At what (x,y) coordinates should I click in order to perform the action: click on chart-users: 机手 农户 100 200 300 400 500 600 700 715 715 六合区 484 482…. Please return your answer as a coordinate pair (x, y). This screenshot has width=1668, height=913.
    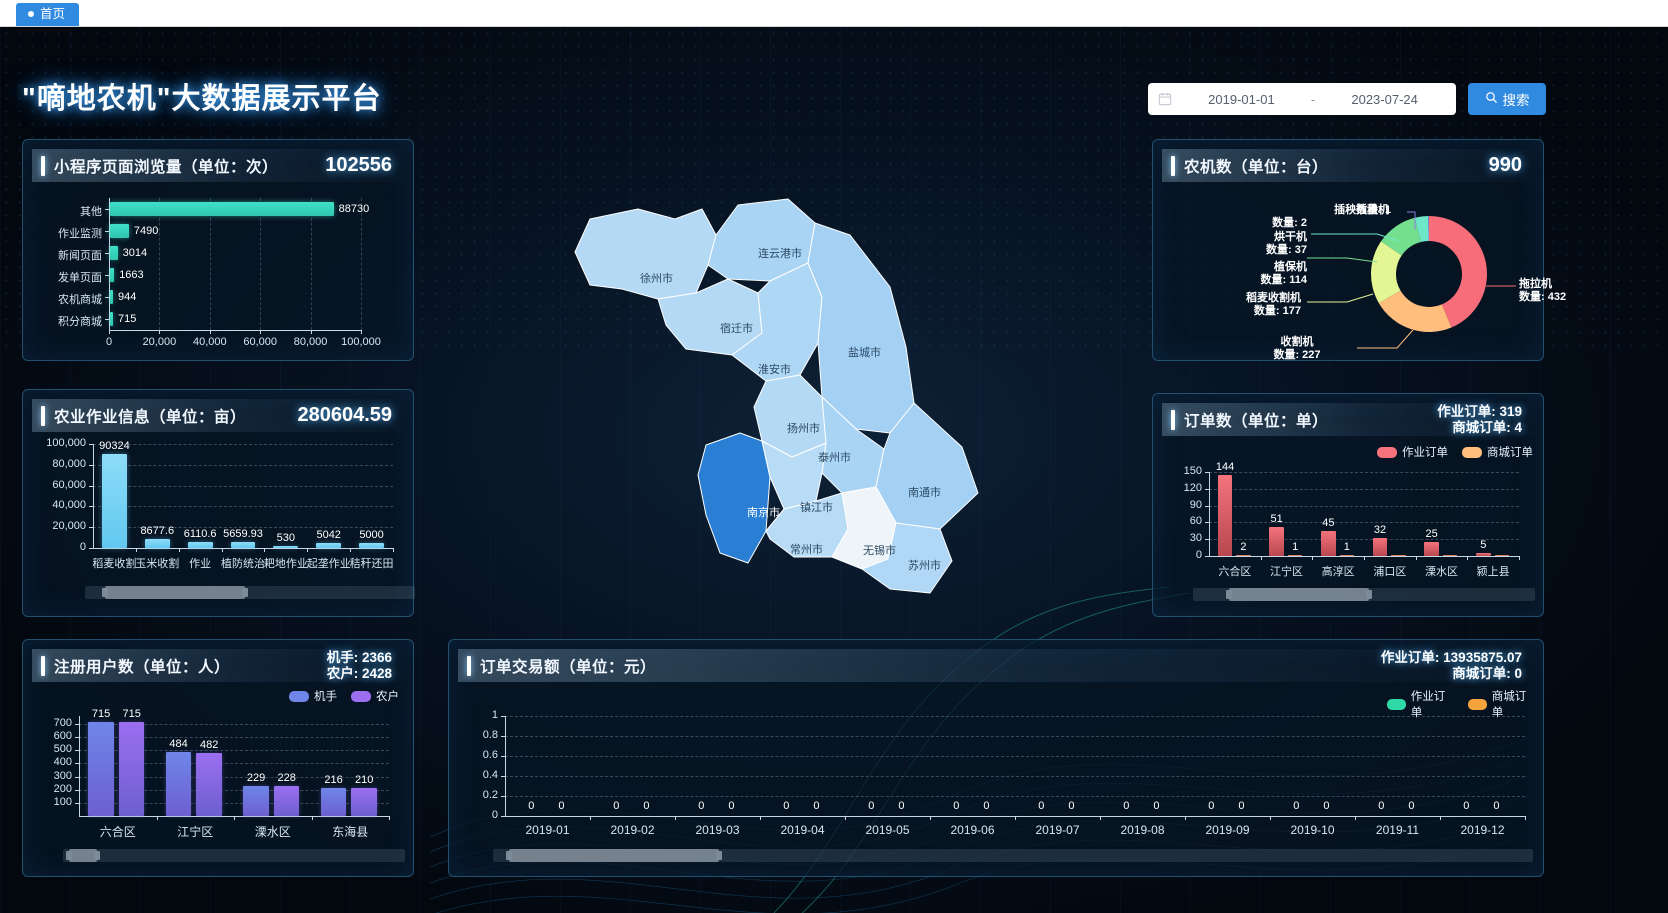
    Looking at the image, I should click on (218, 779).